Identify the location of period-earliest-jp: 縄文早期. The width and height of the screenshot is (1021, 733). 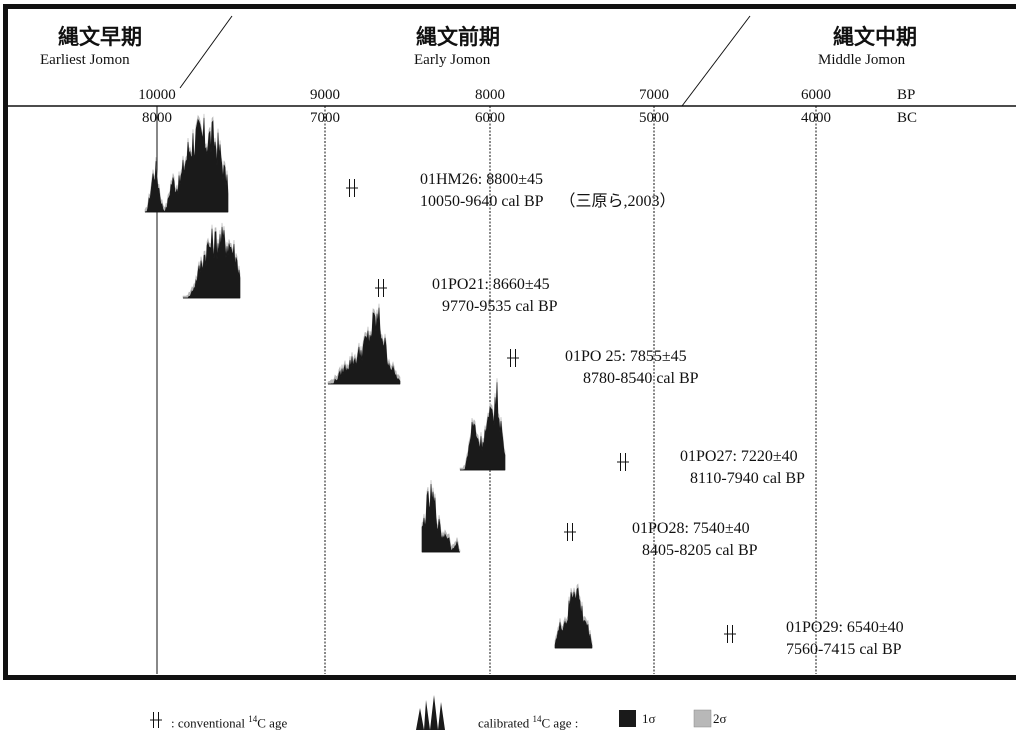
(100, 37).